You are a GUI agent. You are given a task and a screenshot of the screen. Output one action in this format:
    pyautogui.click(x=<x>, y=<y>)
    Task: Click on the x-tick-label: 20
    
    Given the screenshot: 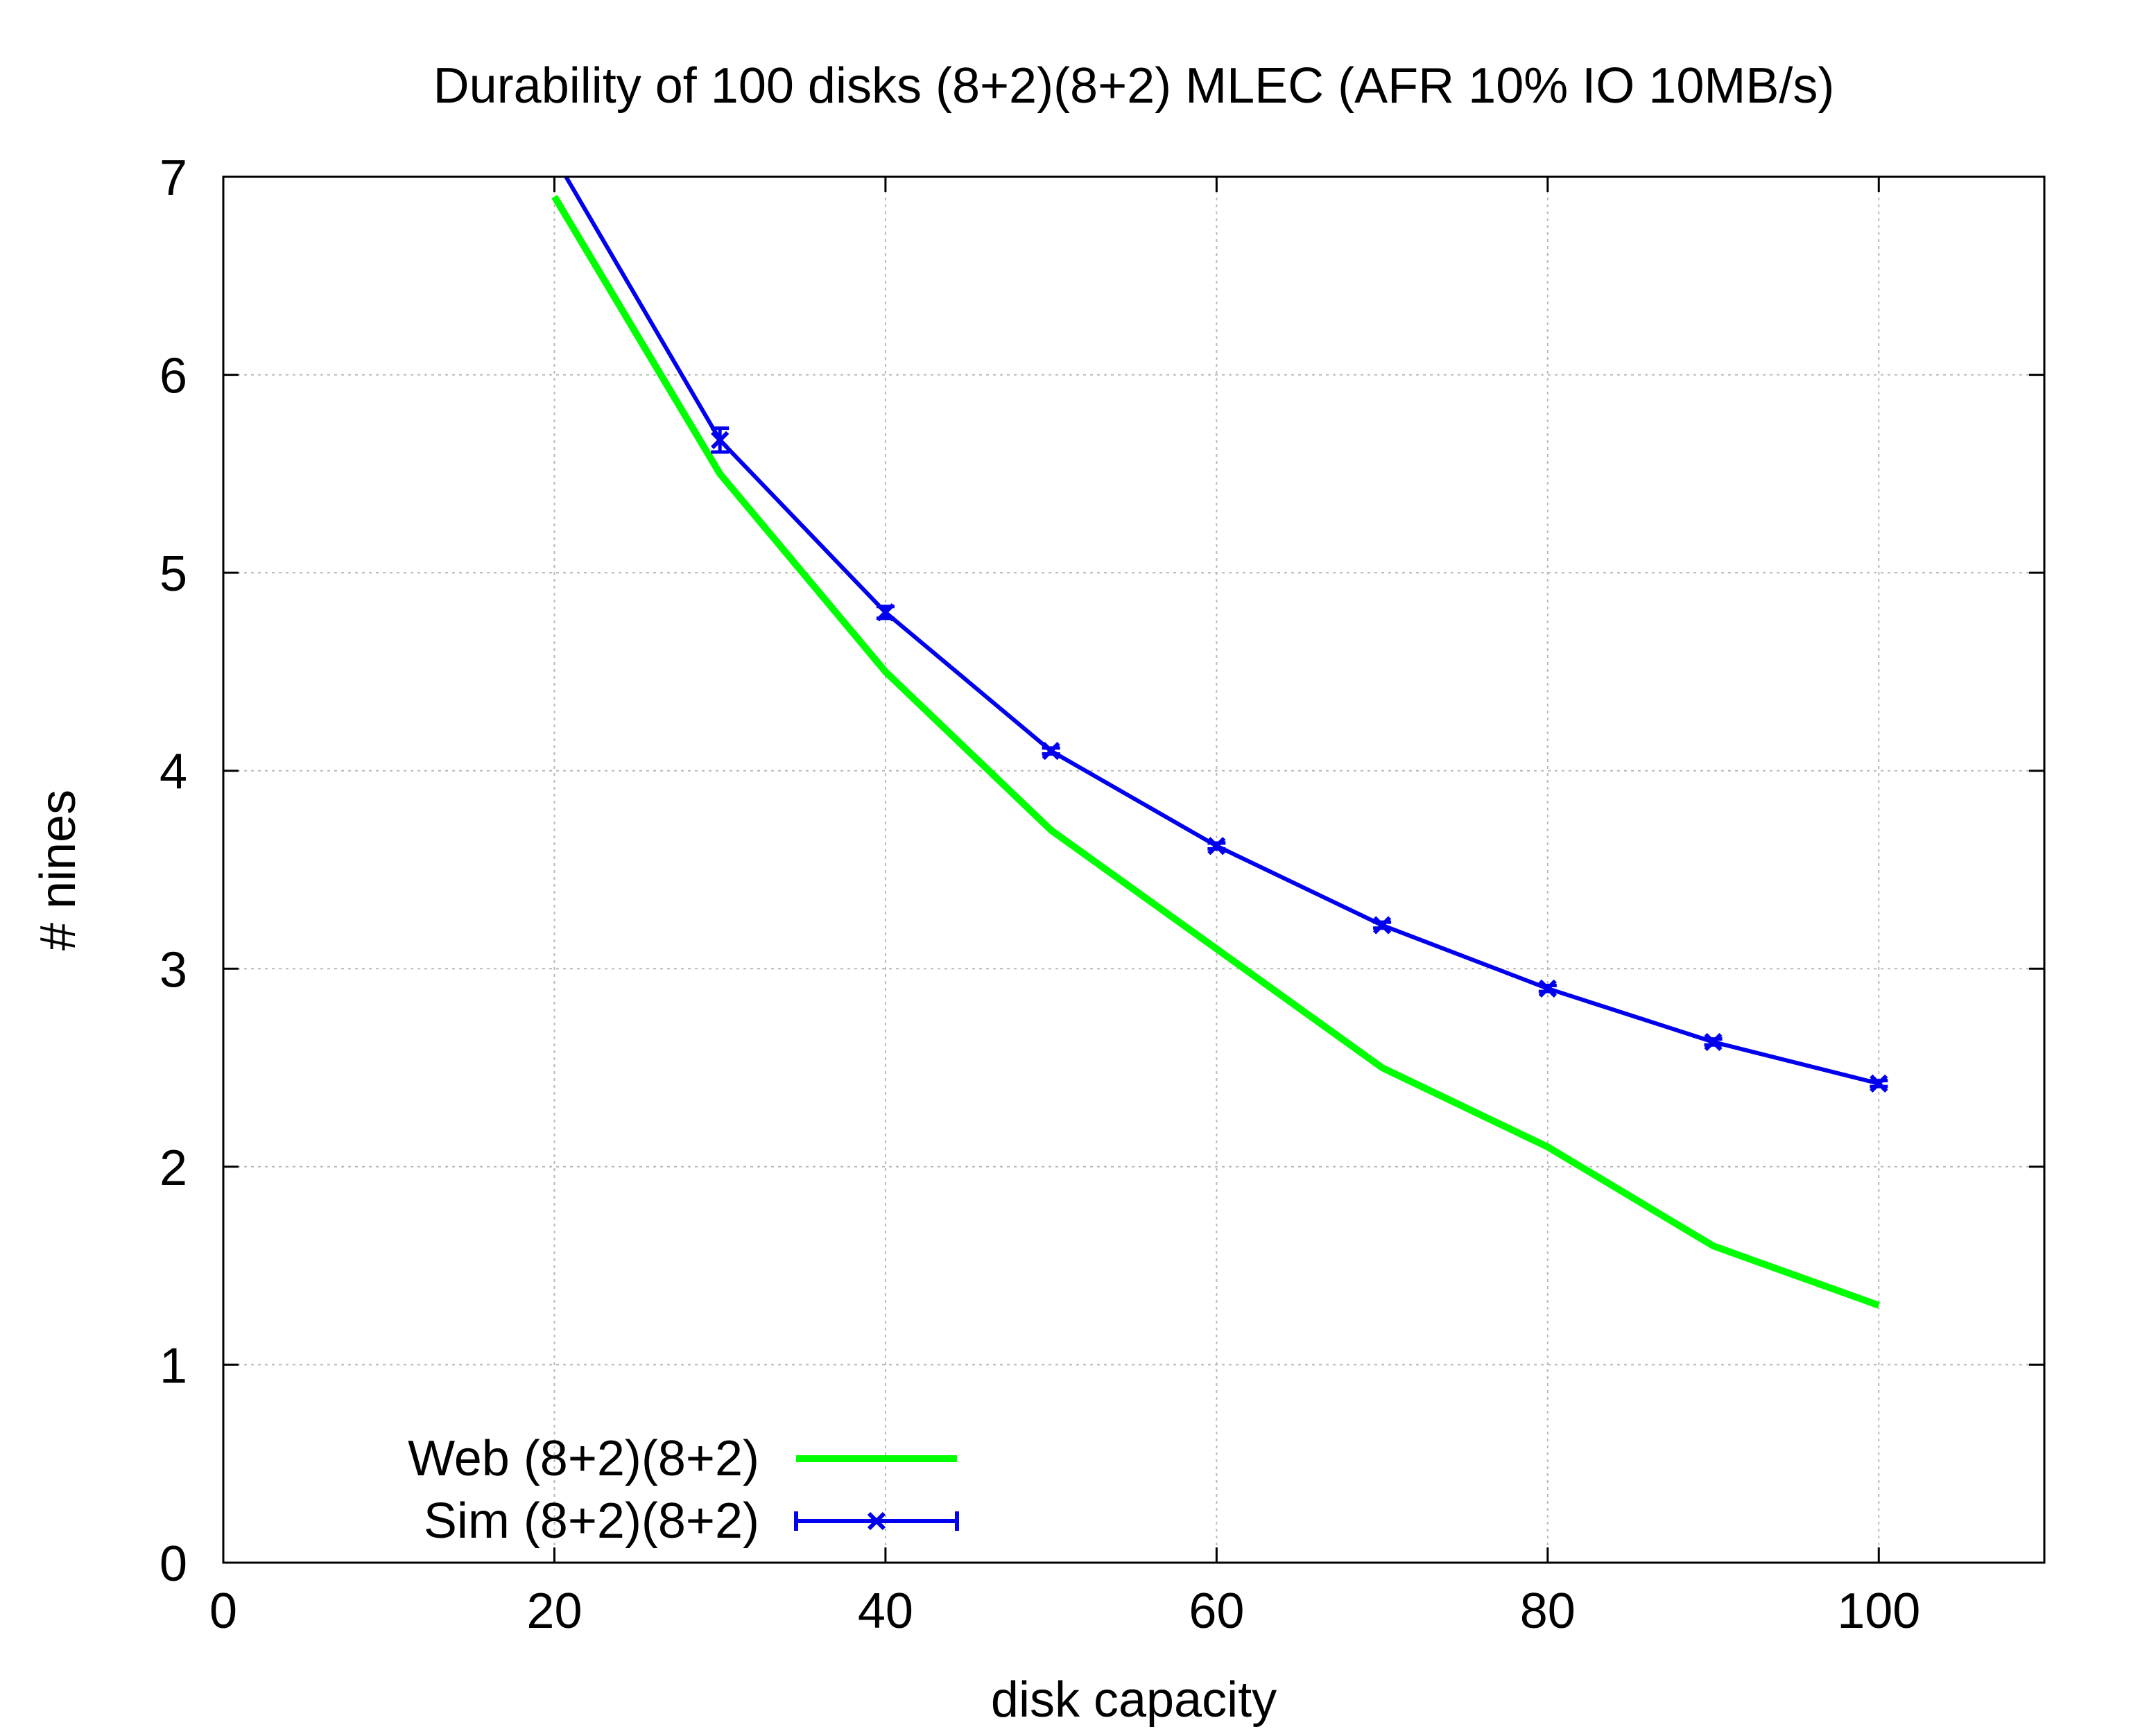 What is the action you would take?
    pyautogui.click(x=554, y=1611)
    